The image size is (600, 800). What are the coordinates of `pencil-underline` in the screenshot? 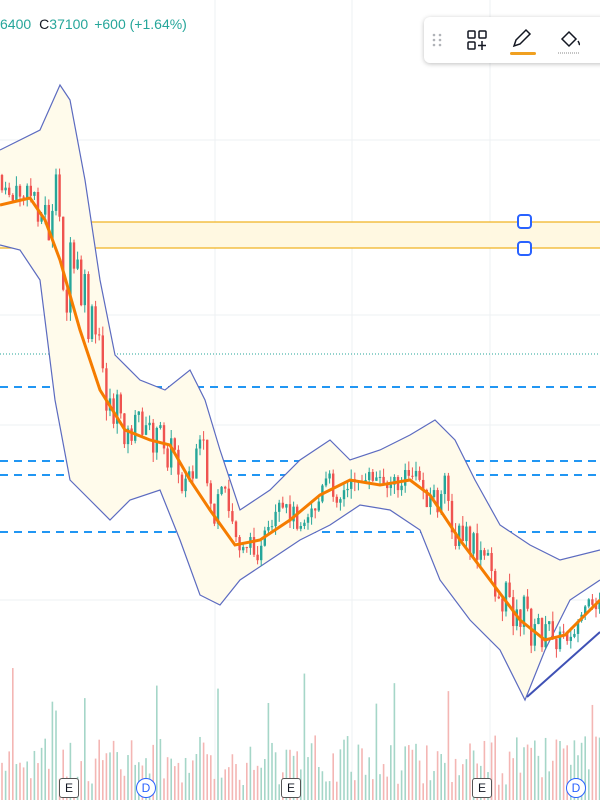 It's located at (523, 53).